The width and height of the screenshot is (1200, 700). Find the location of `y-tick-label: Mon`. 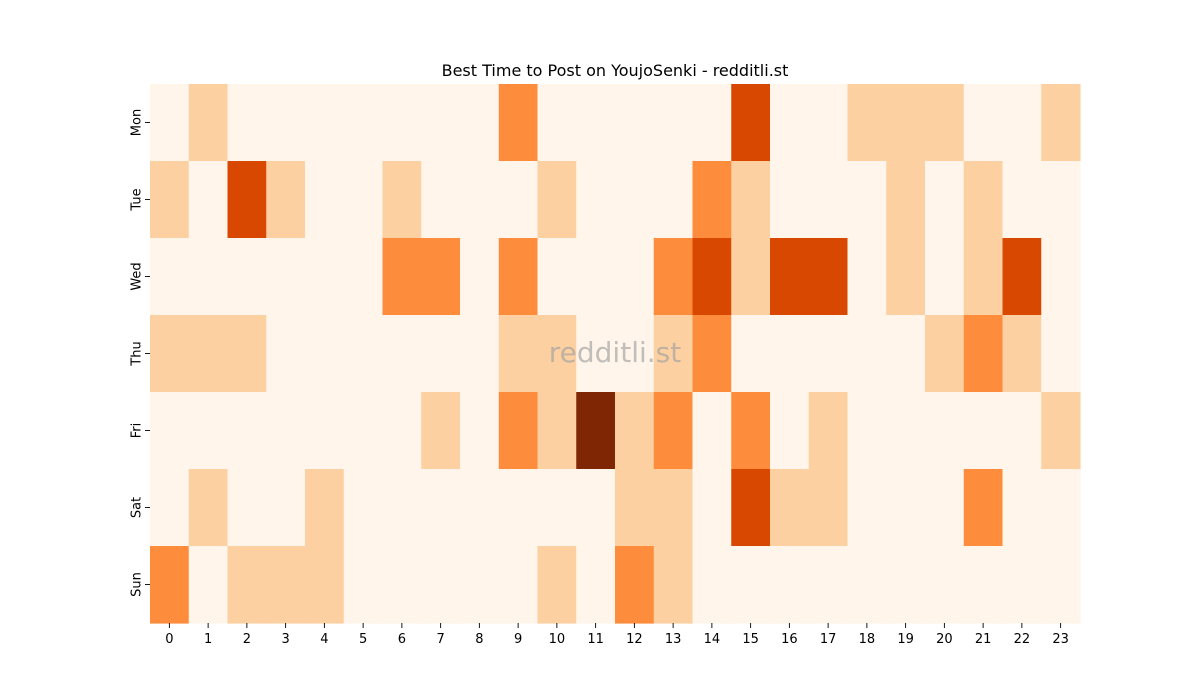

y-tick-label: Mon is located at coordinates (137, 122).